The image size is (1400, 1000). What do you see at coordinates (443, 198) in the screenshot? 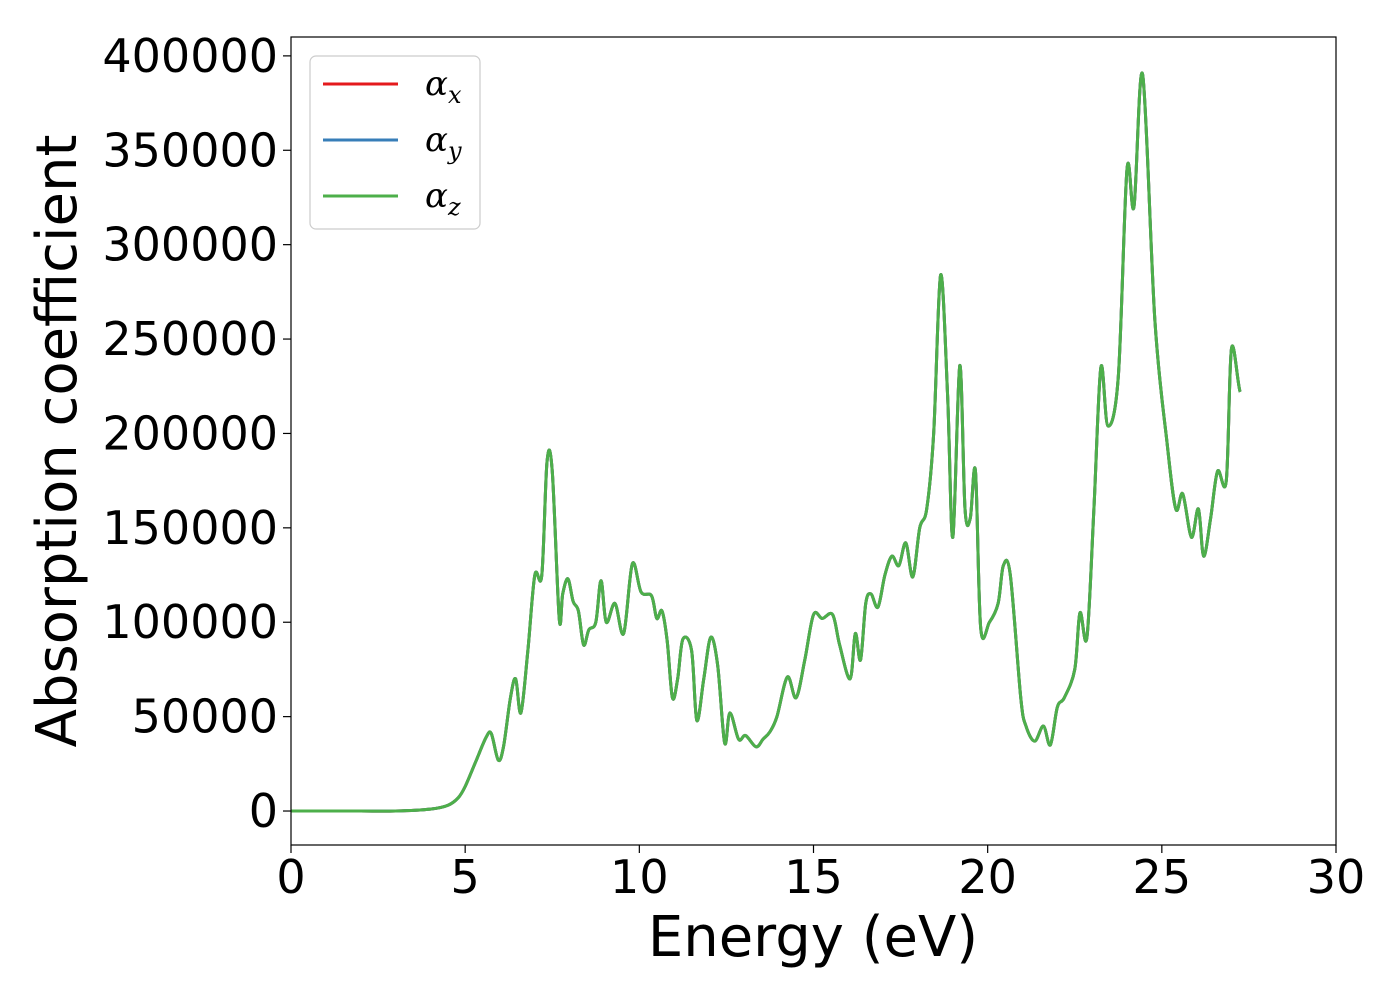
I see `legend-label: αz` at bounding box center [443, 198].